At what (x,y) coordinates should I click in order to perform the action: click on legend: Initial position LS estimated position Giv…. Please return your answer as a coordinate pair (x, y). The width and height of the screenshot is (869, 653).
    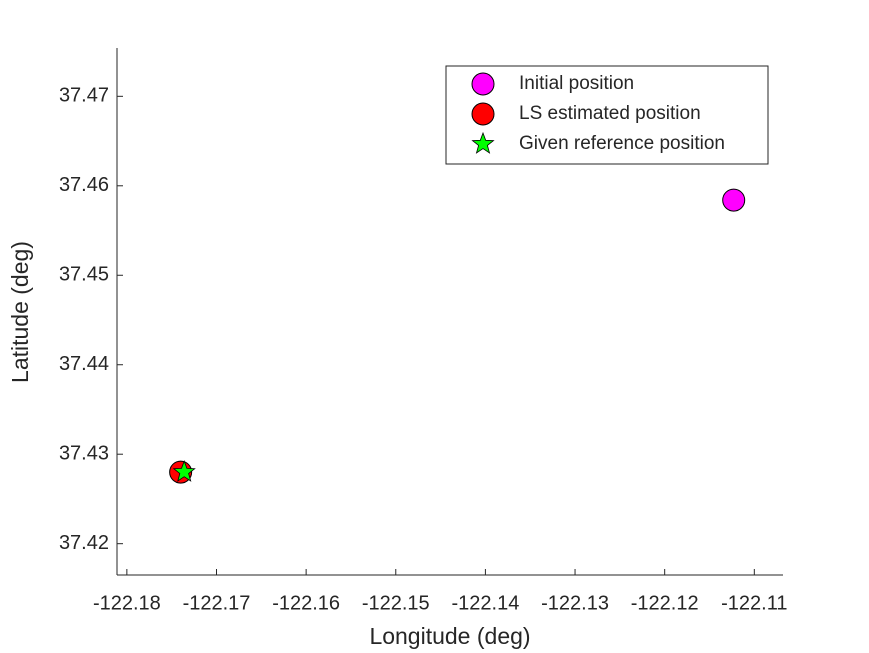
    Looking at the image, I should click on (607, 115).